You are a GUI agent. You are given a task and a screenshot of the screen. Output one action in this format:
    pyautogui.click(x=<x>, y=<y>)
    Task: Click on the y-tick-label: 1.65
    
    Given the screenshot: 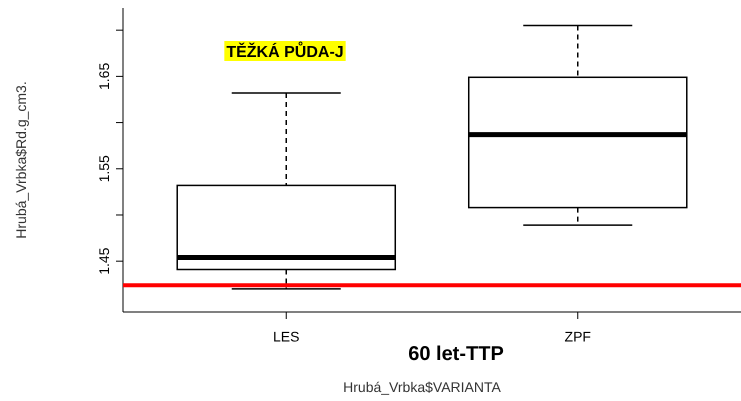 What is the action you would take?
    pyautogui.click(x=104, y=76)
    